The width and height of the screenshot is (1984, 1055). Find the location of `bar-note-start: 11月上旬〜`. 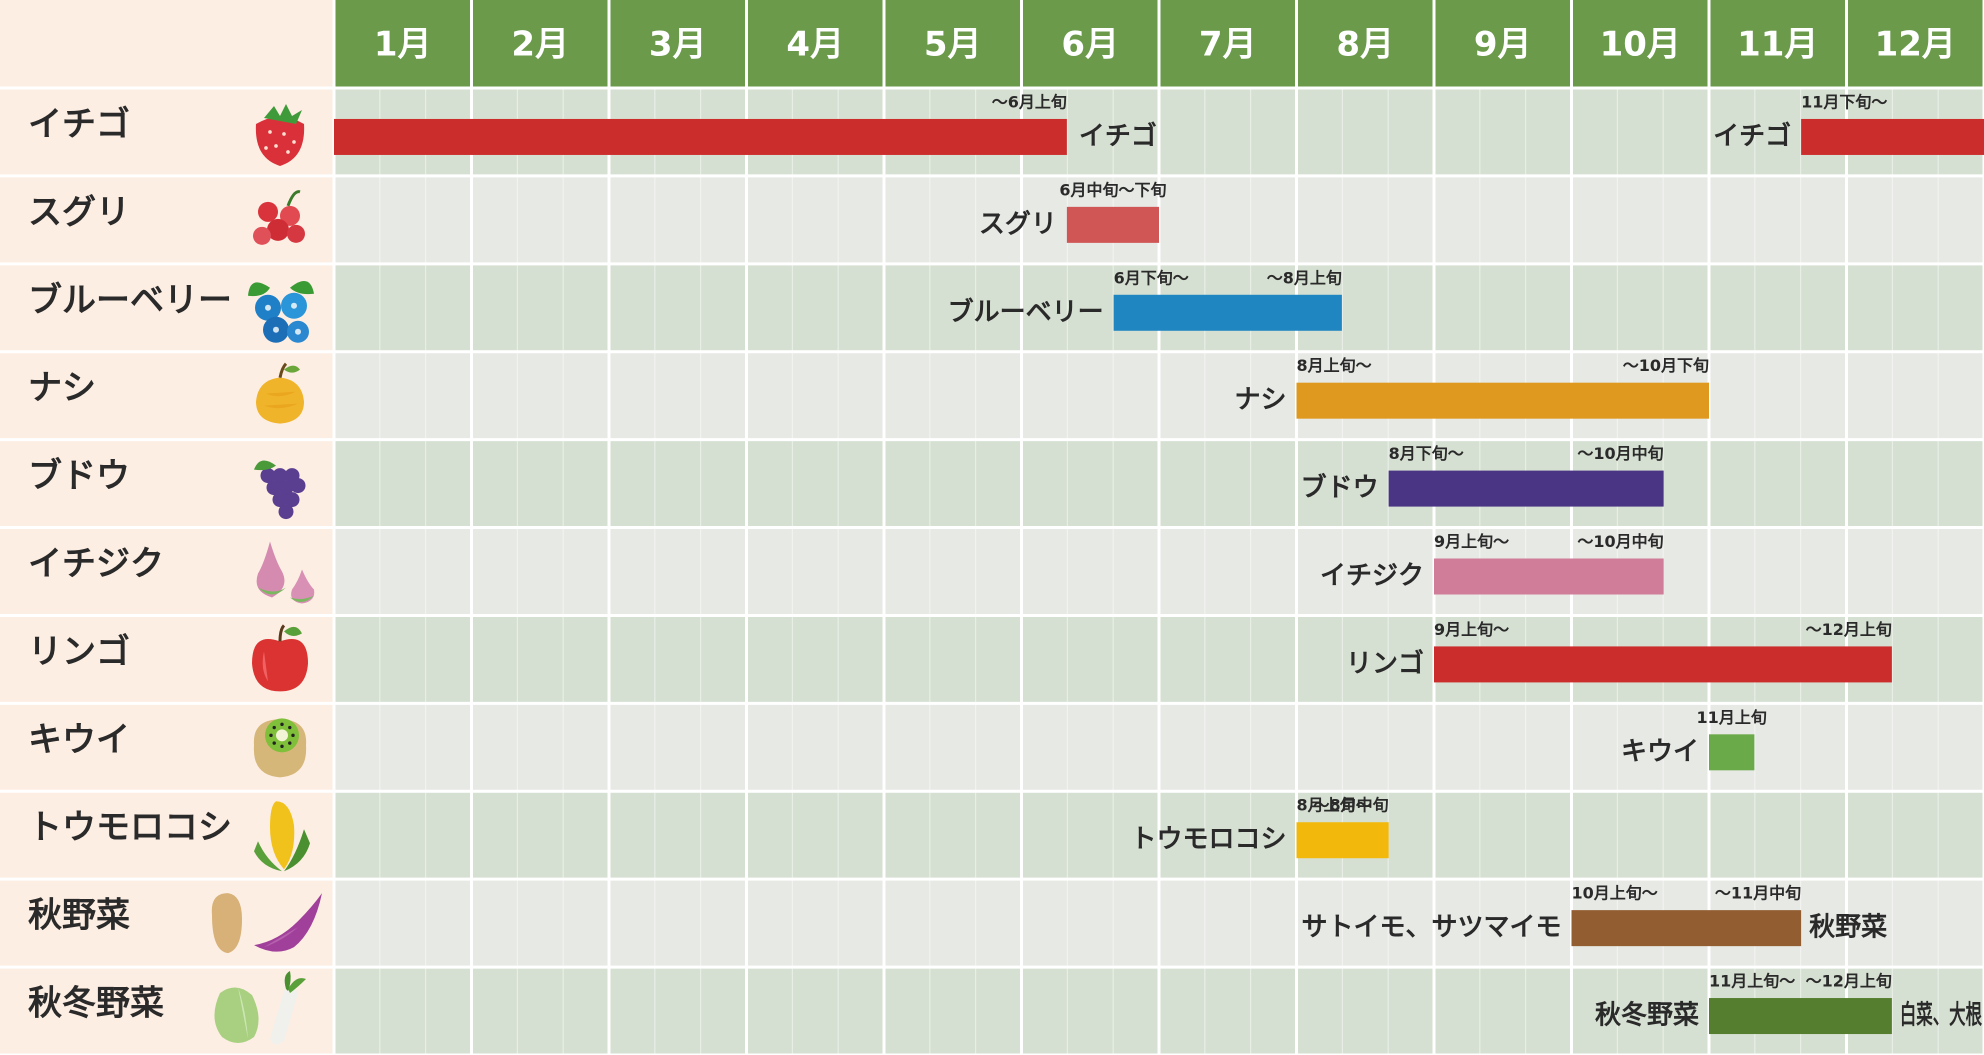

bar-note-start: 11月上旬〜 is located at coordinates (1752, 981).